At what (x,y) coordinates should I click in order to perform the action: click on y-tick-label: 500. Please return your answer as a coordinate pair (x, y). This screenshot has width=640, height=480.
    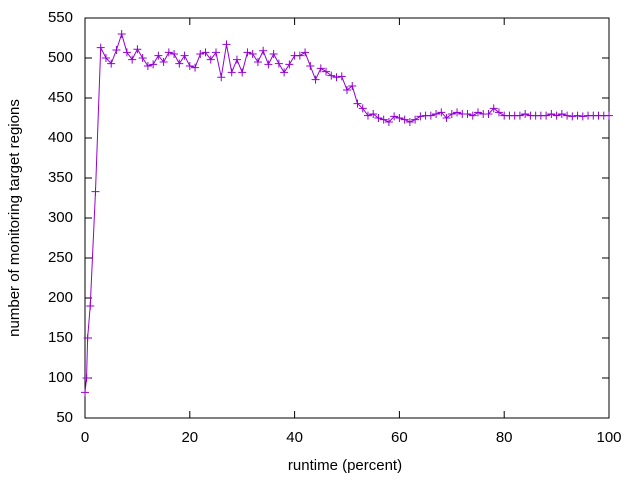
    Looking at the image, I should click on (60, 57).